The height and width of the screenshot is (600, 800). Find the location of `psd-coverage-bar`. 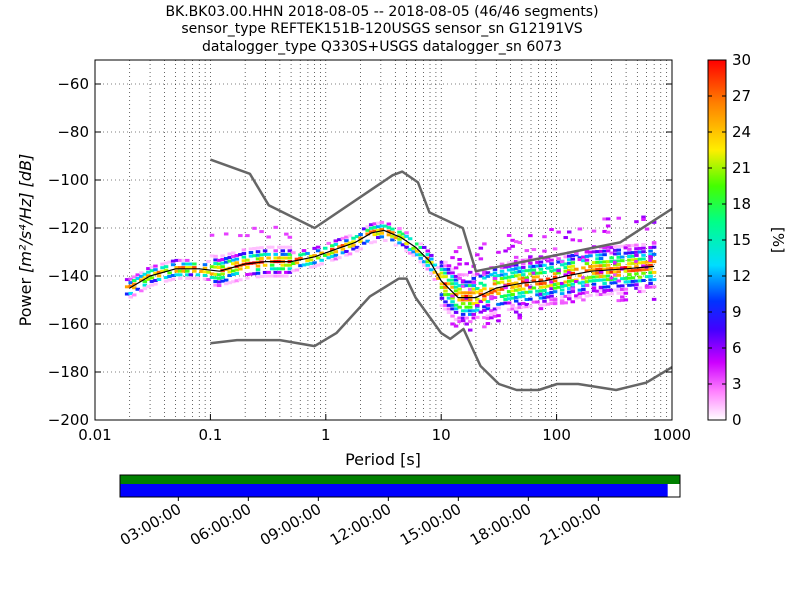

psd-coverage-bar is located at coordinates (394, 490).